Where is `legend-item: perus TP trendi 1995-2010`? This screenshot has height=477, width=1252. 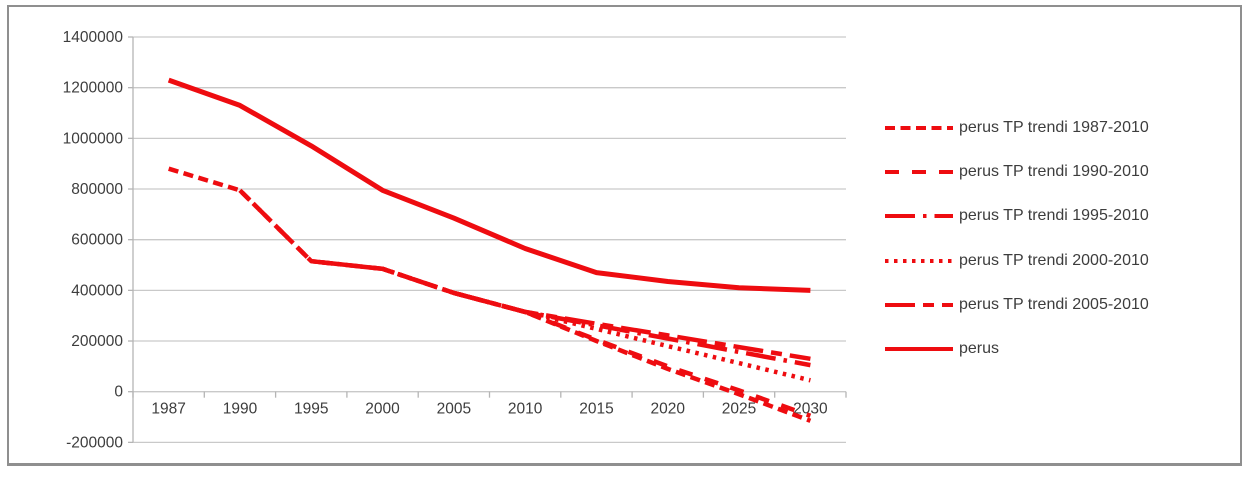 legend-item: perus TP trendi 1995-2010 is located at coordinates (1059, 216).